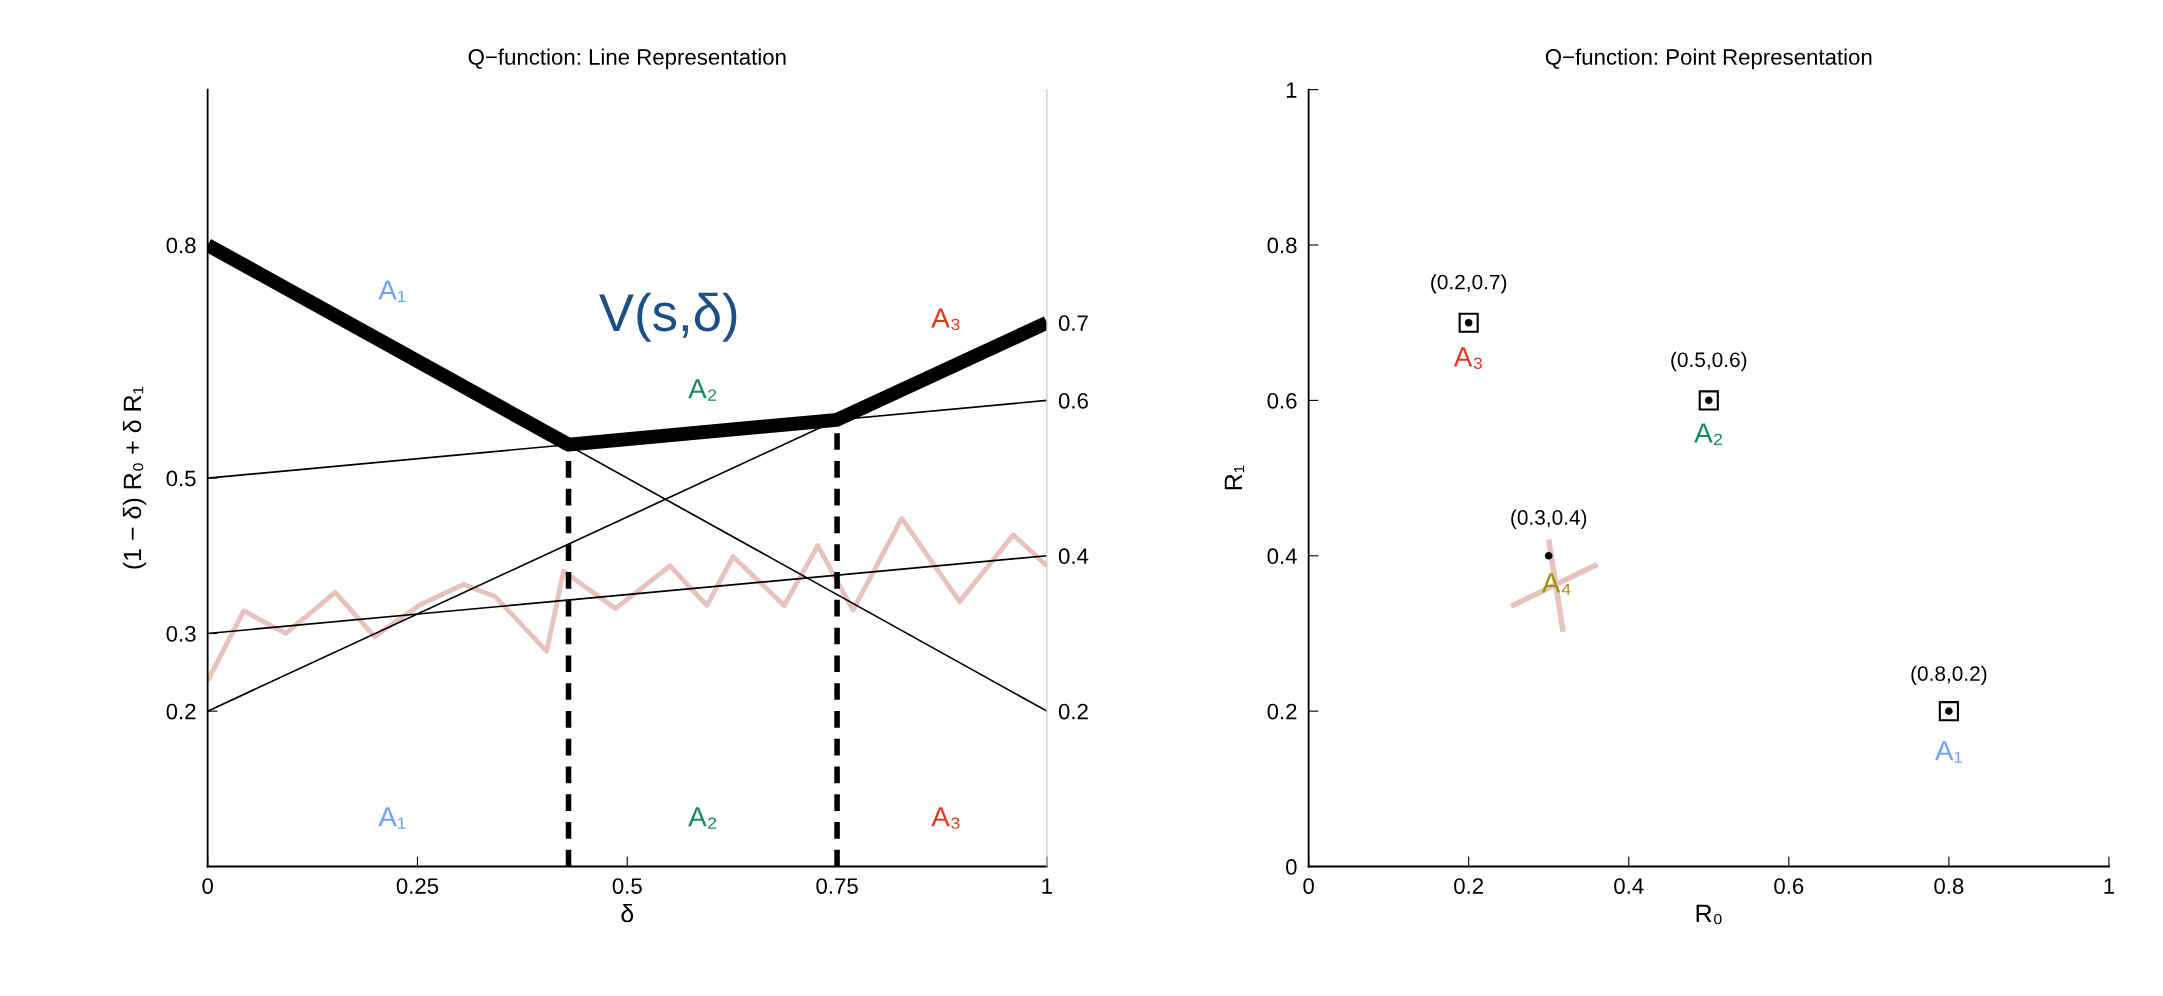 This screenshot has width=2163, height=996. I want to click on chart-title: Q−function: Point Representation, so click(1708, 59).